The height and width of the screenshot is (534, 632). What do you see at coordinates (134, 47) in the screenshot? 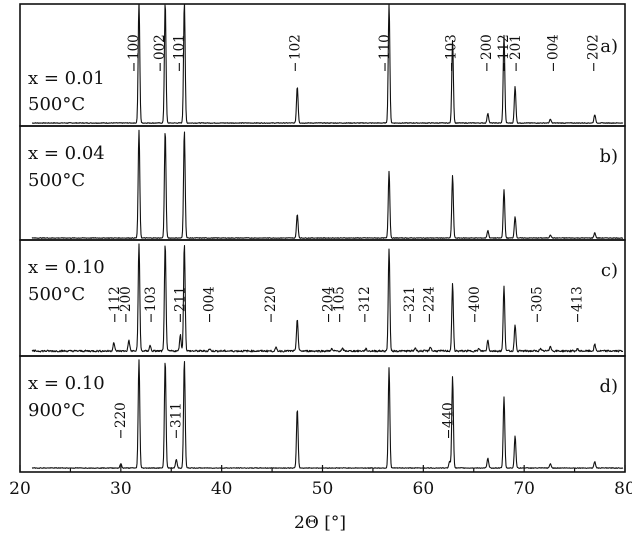
I see `peak-label: 100` at bounding box center [134, 47].